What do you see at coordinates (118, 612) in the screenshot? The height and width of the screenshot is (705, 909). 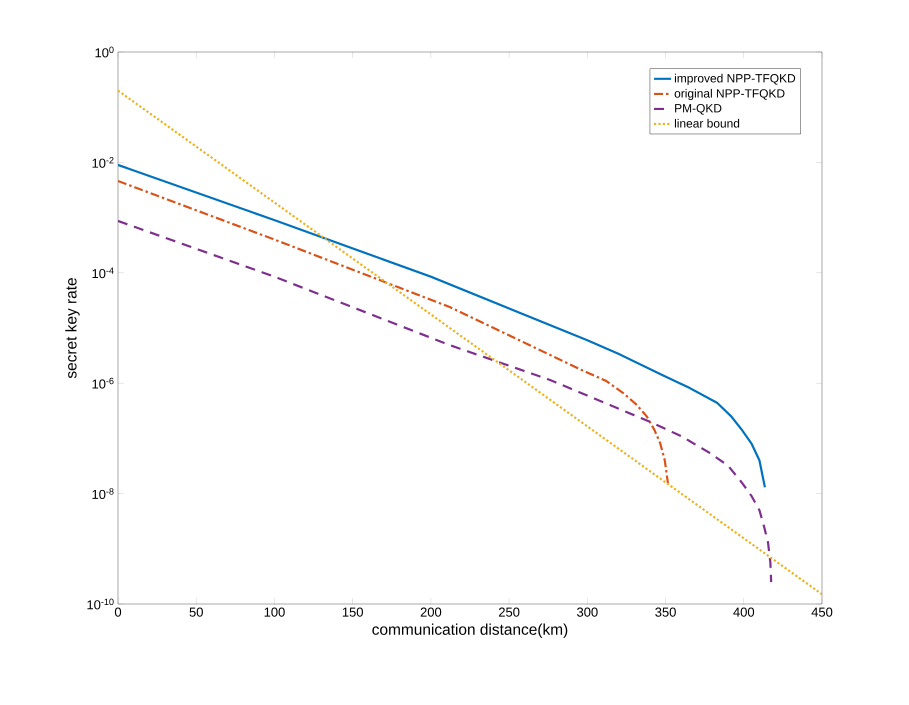 I see `x-tick-label: 0` at bounding box center [118, 612].